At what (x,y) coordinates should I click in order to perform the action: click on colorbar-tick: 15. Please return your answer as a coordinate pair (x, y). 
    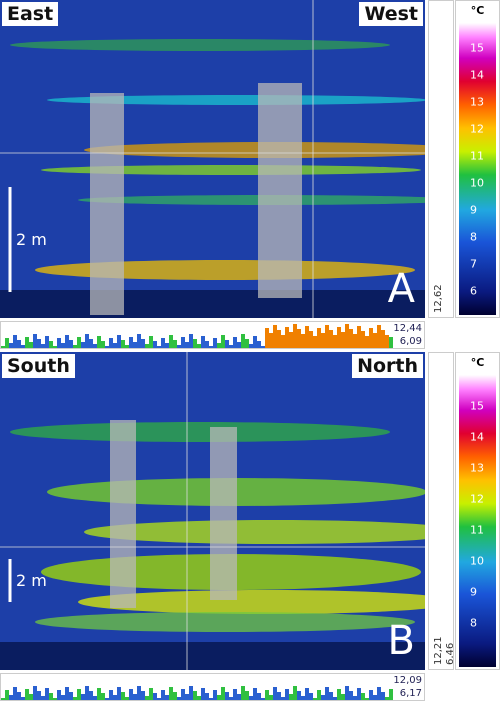
    Looking at the image, I should click on (477, 48).